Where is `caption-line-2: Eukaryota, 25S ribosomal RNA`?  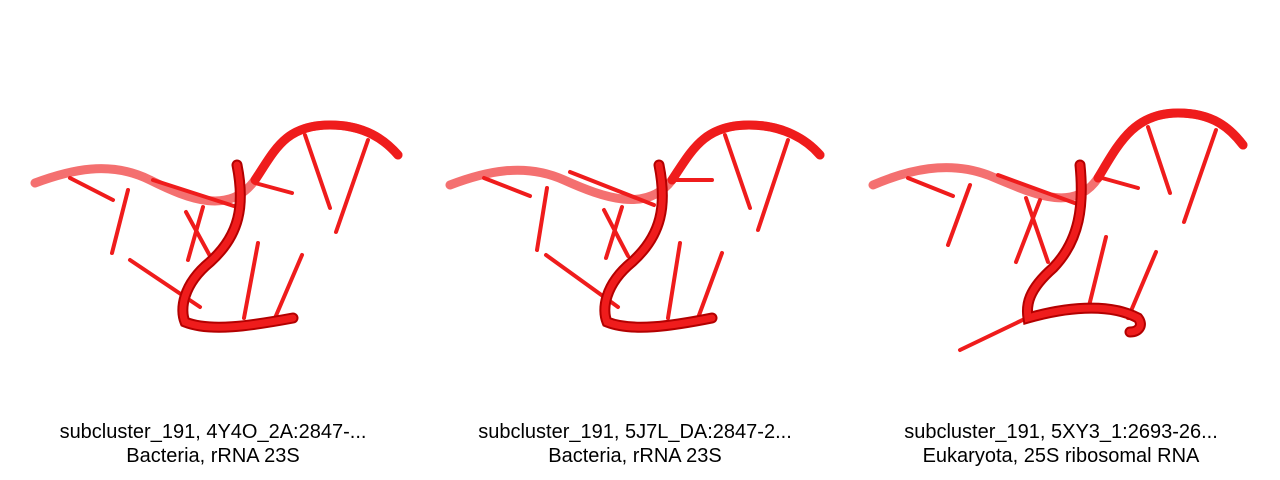 caption-line-2: Eukaryota, 25S ribosomal RNA is located at coordinates (1061, 456).